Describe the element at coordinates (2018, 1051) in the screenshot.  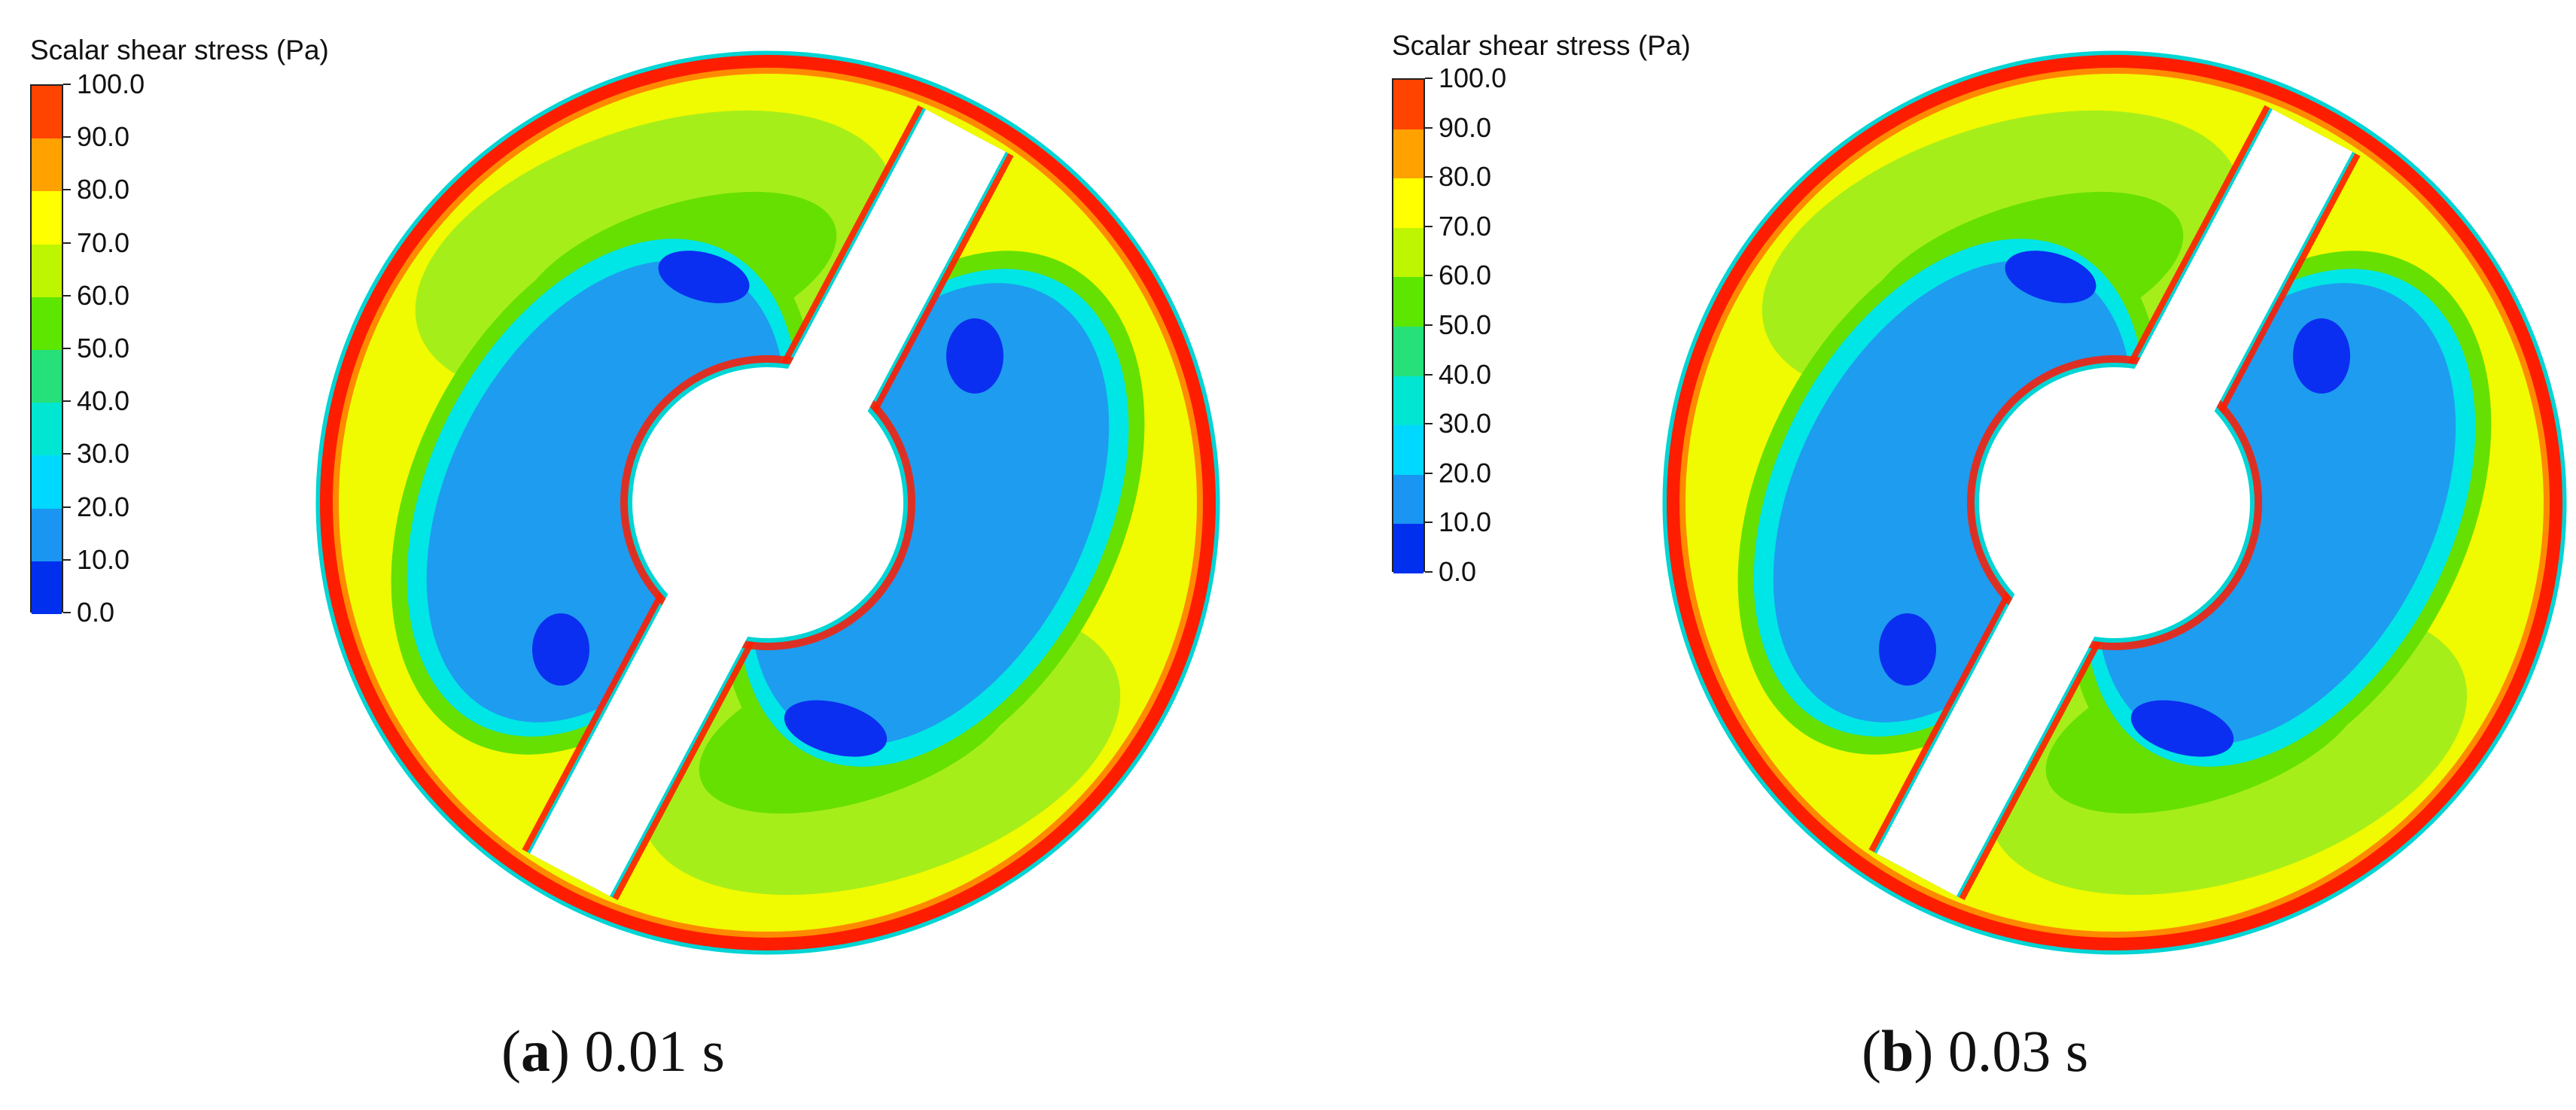
I see `caption-time: 0.03 s` at that location.